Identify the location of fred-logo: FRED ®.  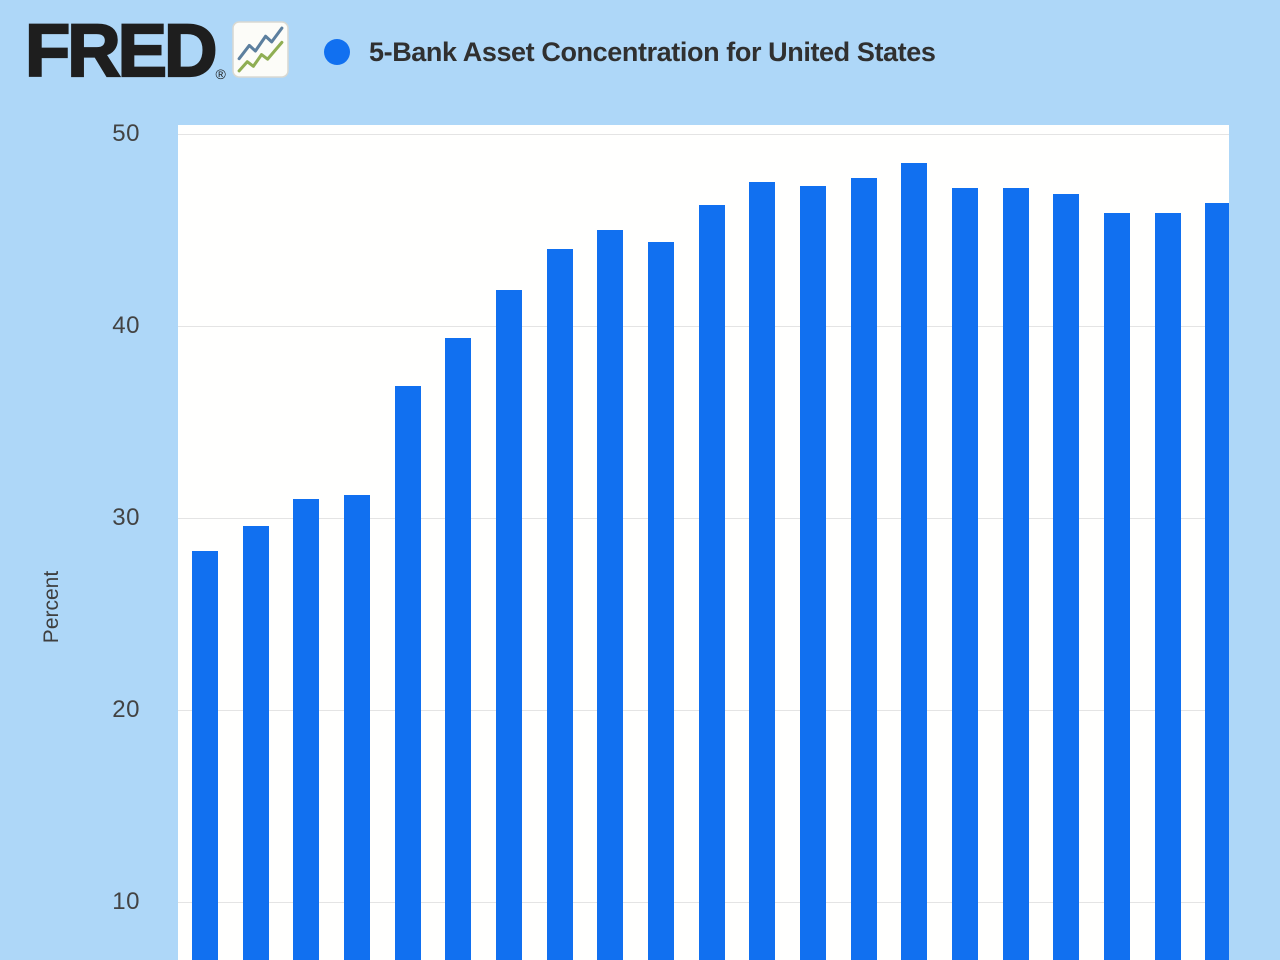
(156, 50).